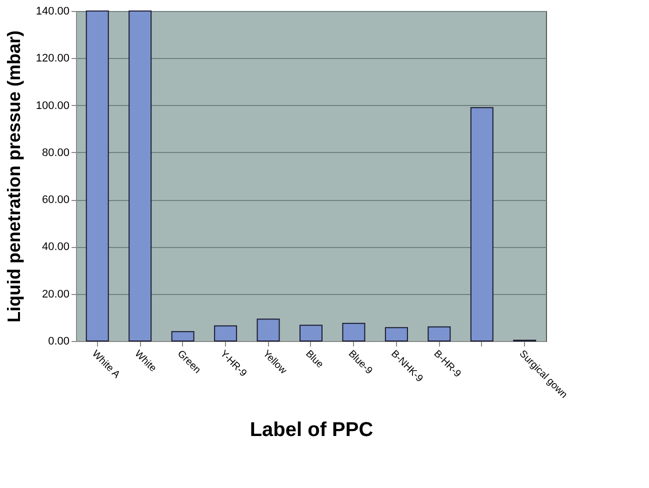  I want to click on x-axis-title: Label of PPC, so click(312, 429).